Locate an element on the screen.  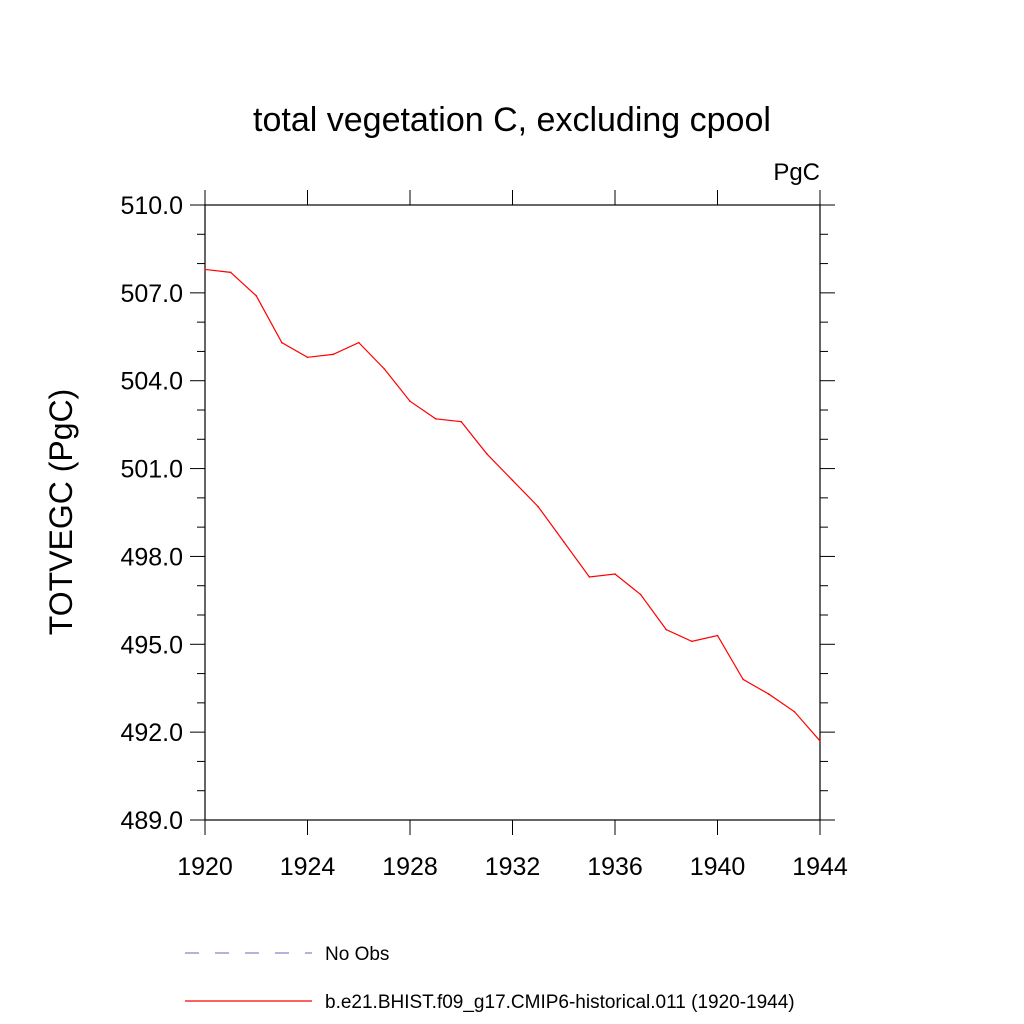
y-axis-label: TOTVEGC (PgC) is located at coordinates (61, 512).